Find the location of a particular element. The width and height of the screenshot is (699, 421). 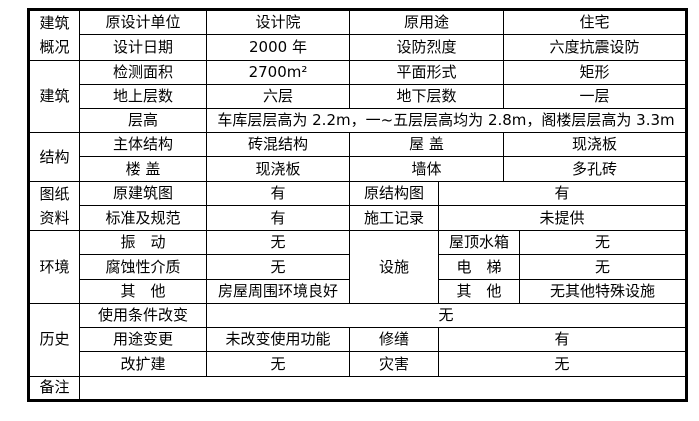

label-cell: 振 动 is located at coordinates (143, 243).